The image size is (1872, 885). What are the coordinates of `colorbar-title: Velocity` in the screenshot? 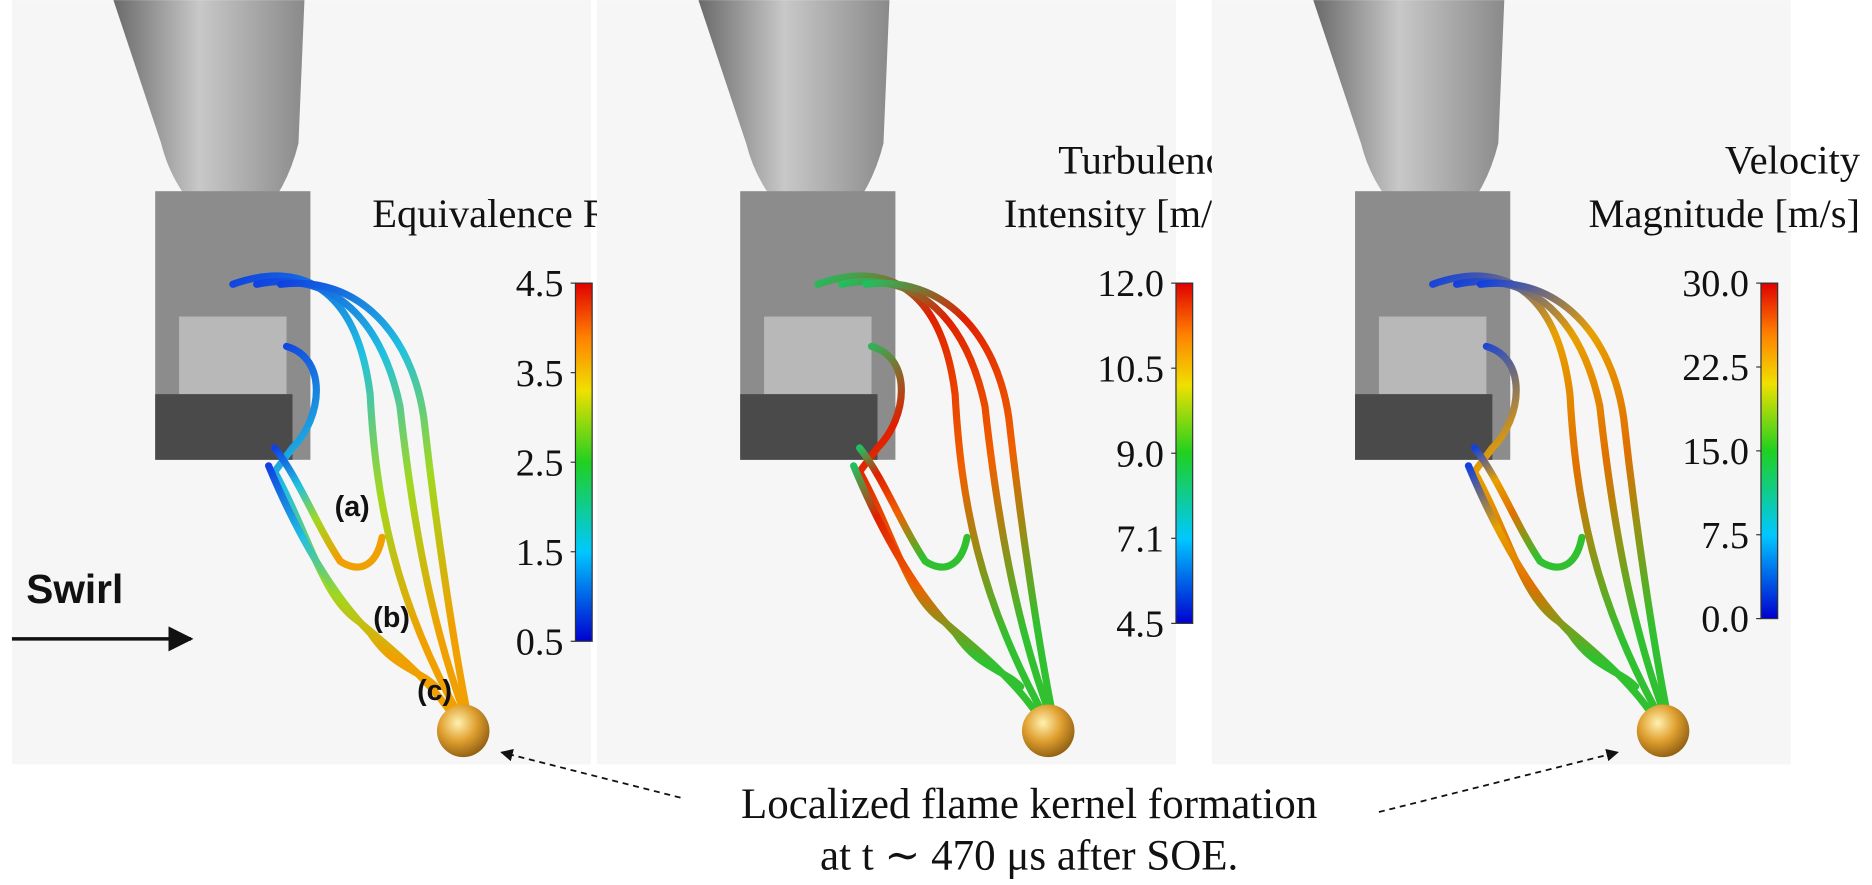 It's located at (1793, 159).